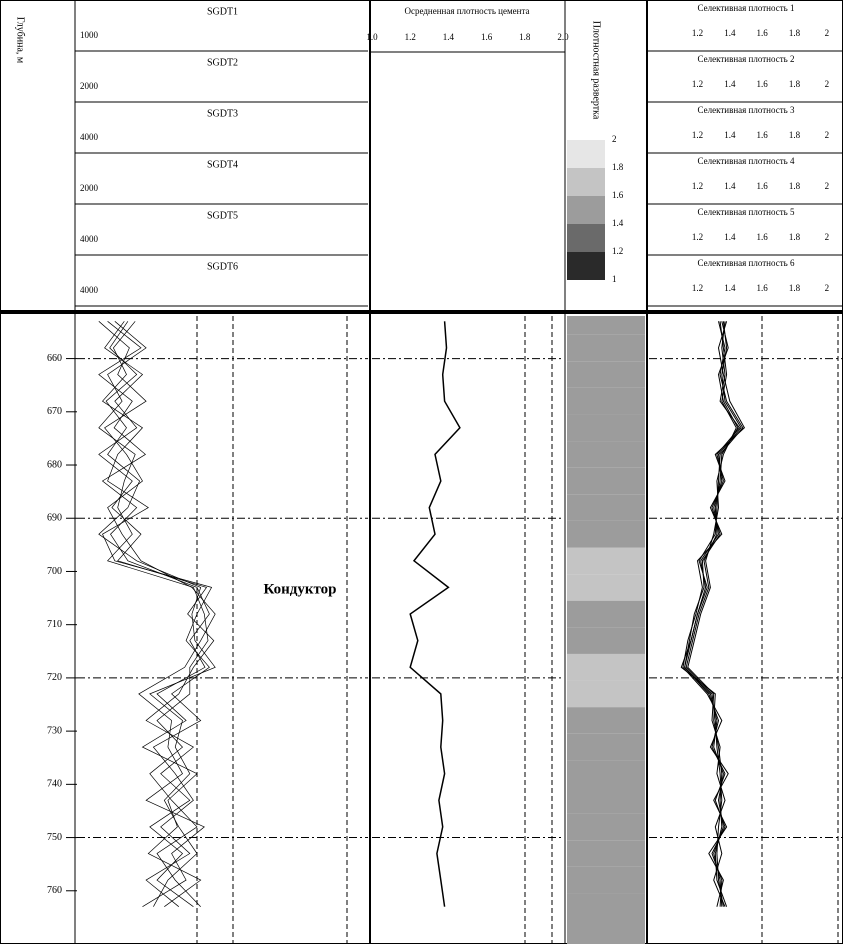  Describe the element at coordinates (746, 212) in the screenshot. I see `series-name: Селективная плотность 5` at that location.